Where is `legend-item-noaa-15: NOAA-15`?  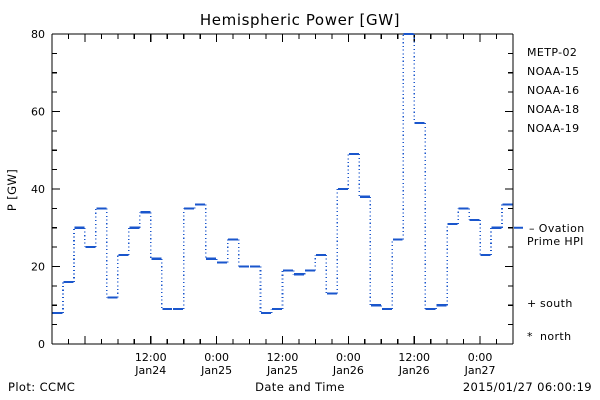 legend-item-noaa-15: NOAA-15 is located at coordinates (553, 71).